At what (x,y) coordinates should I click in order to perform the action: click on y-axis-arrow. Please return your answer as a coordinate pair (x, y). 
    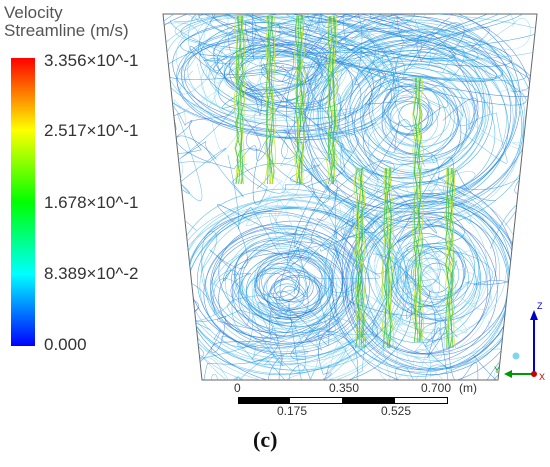
    Looking at the image, I should click on (508, 374).